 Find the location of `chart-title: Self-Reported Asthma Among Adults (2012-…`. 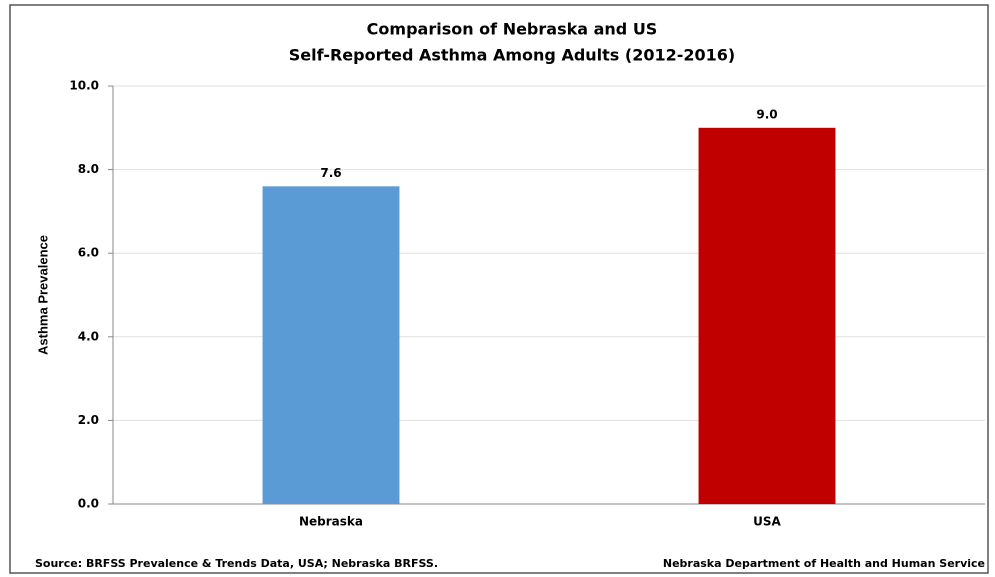

chart-title: Self-Reported Asthma Among Adults (2012-… is located at coordinates (512, 55).